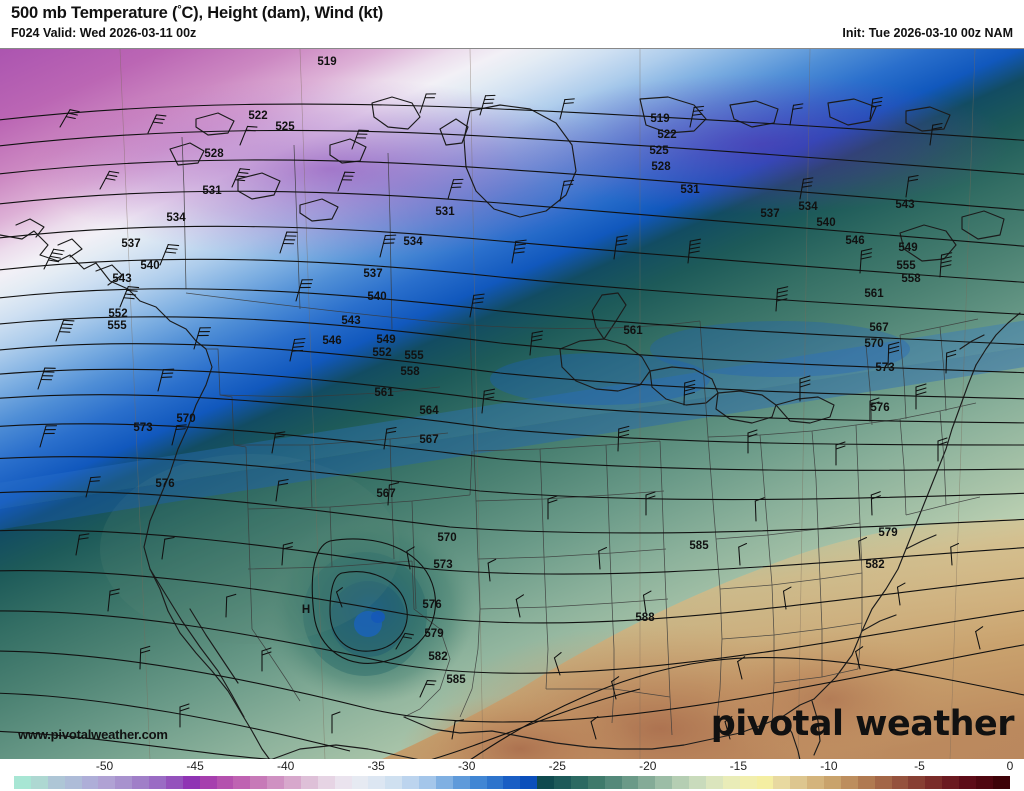 The height and width of the screenshot is (791, 1024). I want to click on colorbar-tick-label: -20, so click(648, 766).